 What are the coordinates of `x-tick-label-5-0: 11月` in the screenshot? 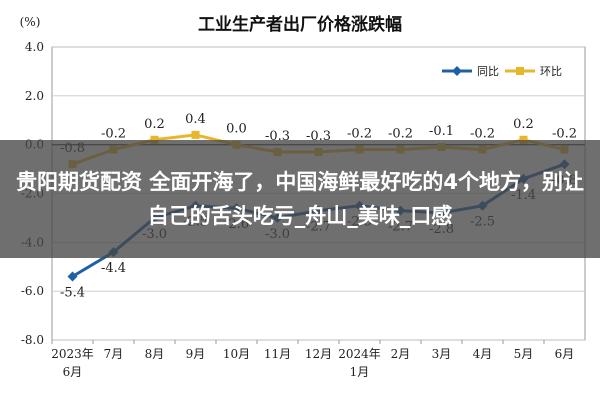 It's located at (277, 354).